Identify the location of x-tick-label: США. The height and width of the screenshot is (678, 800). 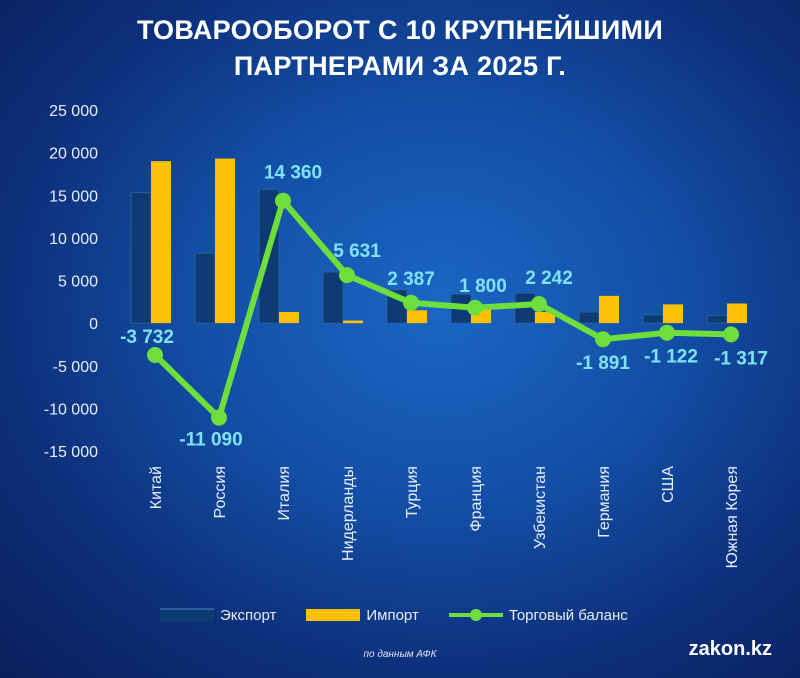
(668, 484).